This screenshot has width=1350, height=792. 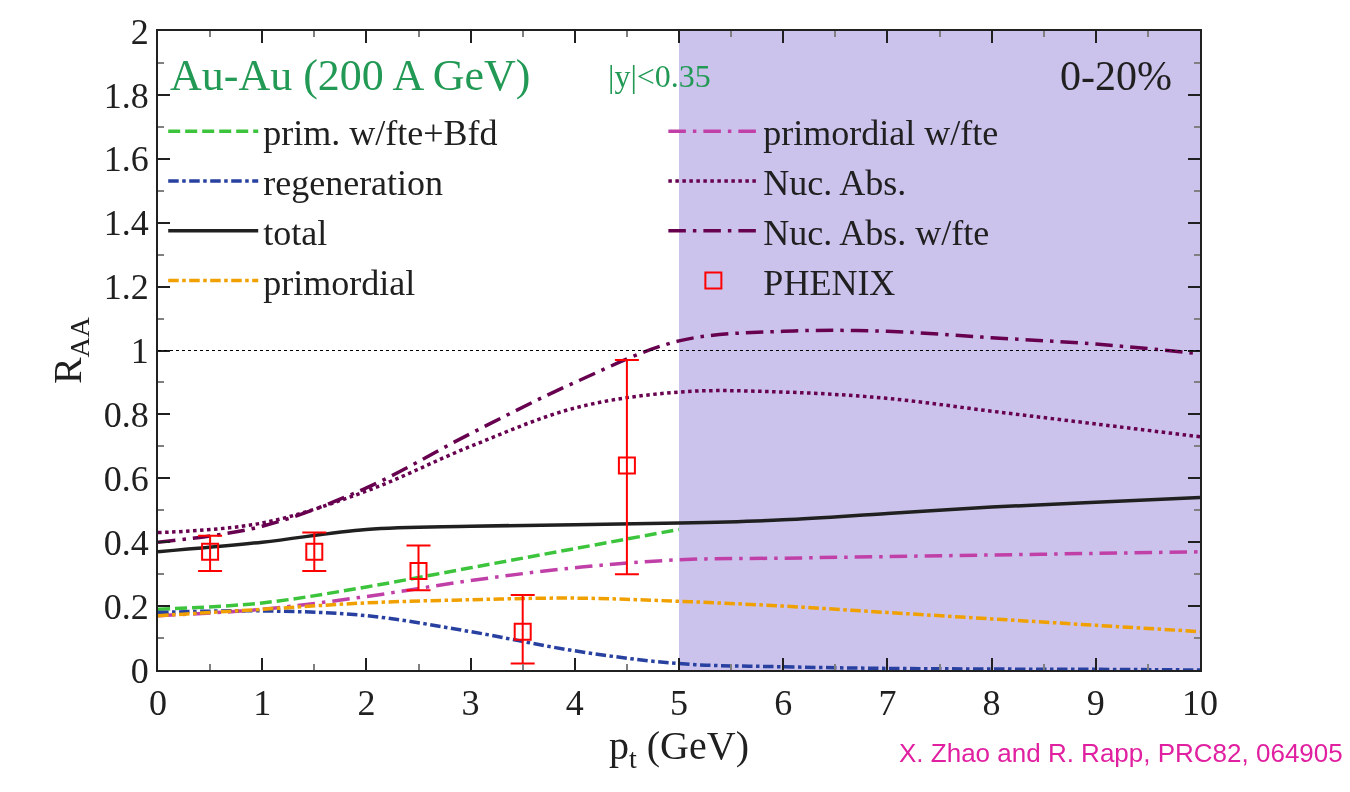 I want to click on y-tick-label: 0.2, so click(x=126, y=606).